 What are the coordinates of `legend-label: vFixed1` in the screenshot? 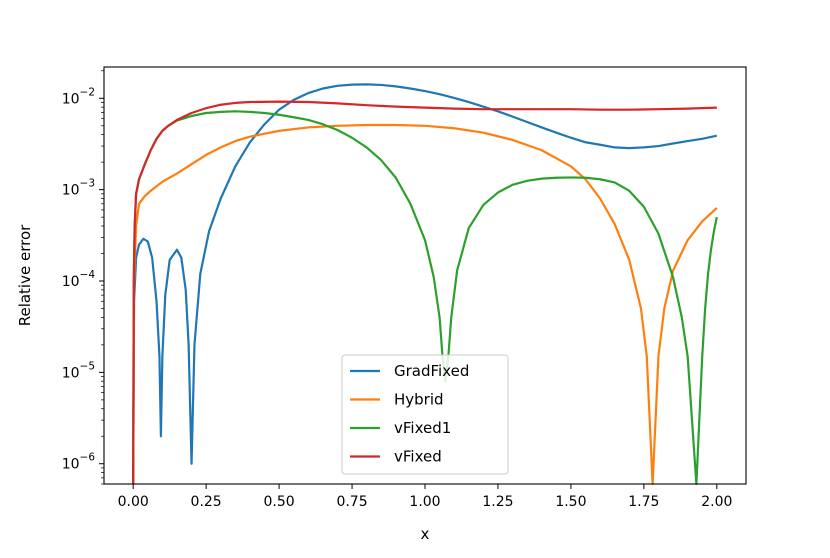 It's located at (422, 428).